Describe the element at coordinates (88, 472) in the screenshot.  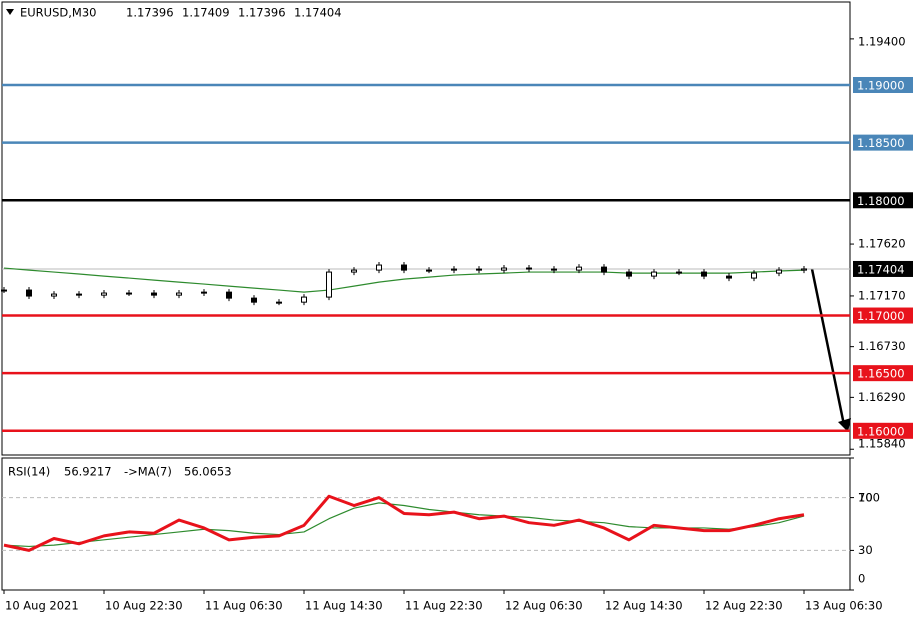
I see `rsi-value: 56.9217` at that location.